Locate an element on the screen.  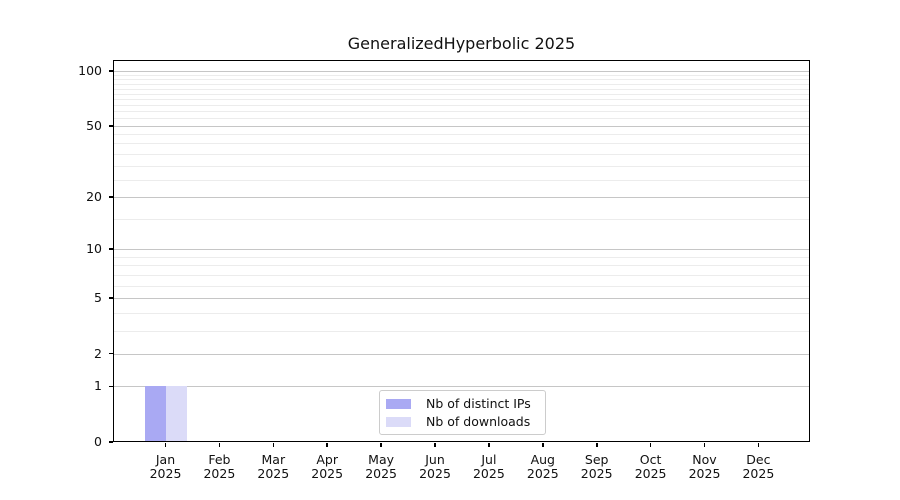
legend-item-distinct-ips: Nb of distinct IPs is located at coordinates (461, 403).